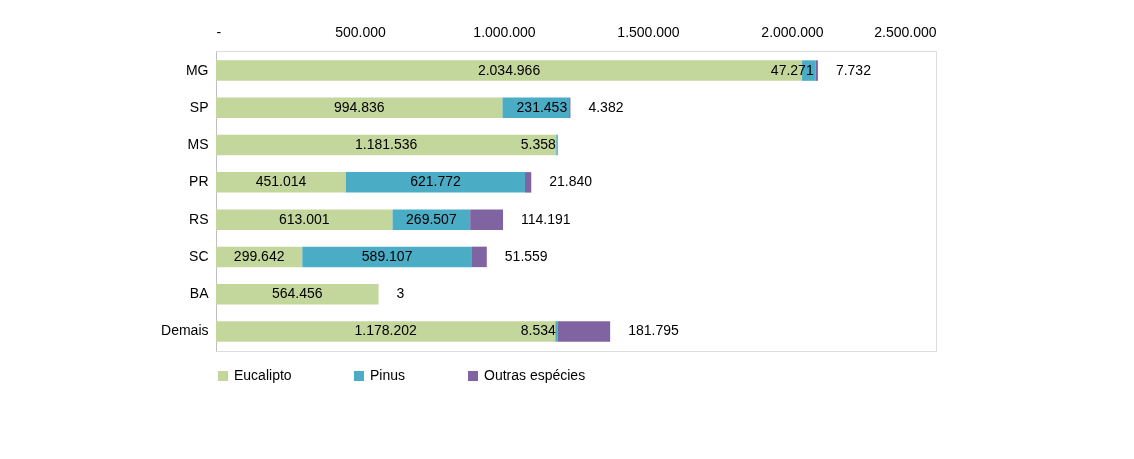 Image resolution: width=1134 pixels, height=459 pixels. What do you see at coordinates (259, 255) in the screenshot?
I see `data-label: 299.642` at bounding box center [259, 255].